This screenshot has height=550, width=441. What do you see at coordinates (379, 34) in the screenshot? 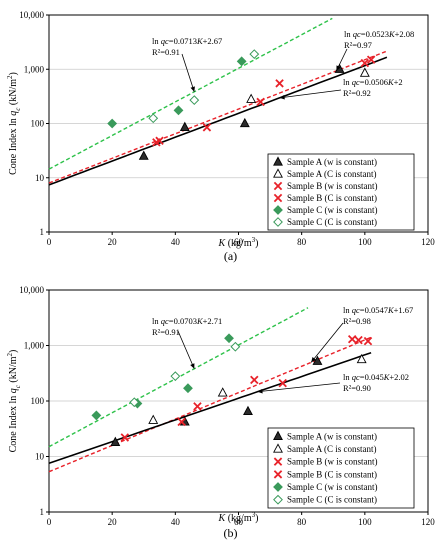
I see `equation-label: ln qc=0.0523K+2.08` at bounding box center [379, 34].